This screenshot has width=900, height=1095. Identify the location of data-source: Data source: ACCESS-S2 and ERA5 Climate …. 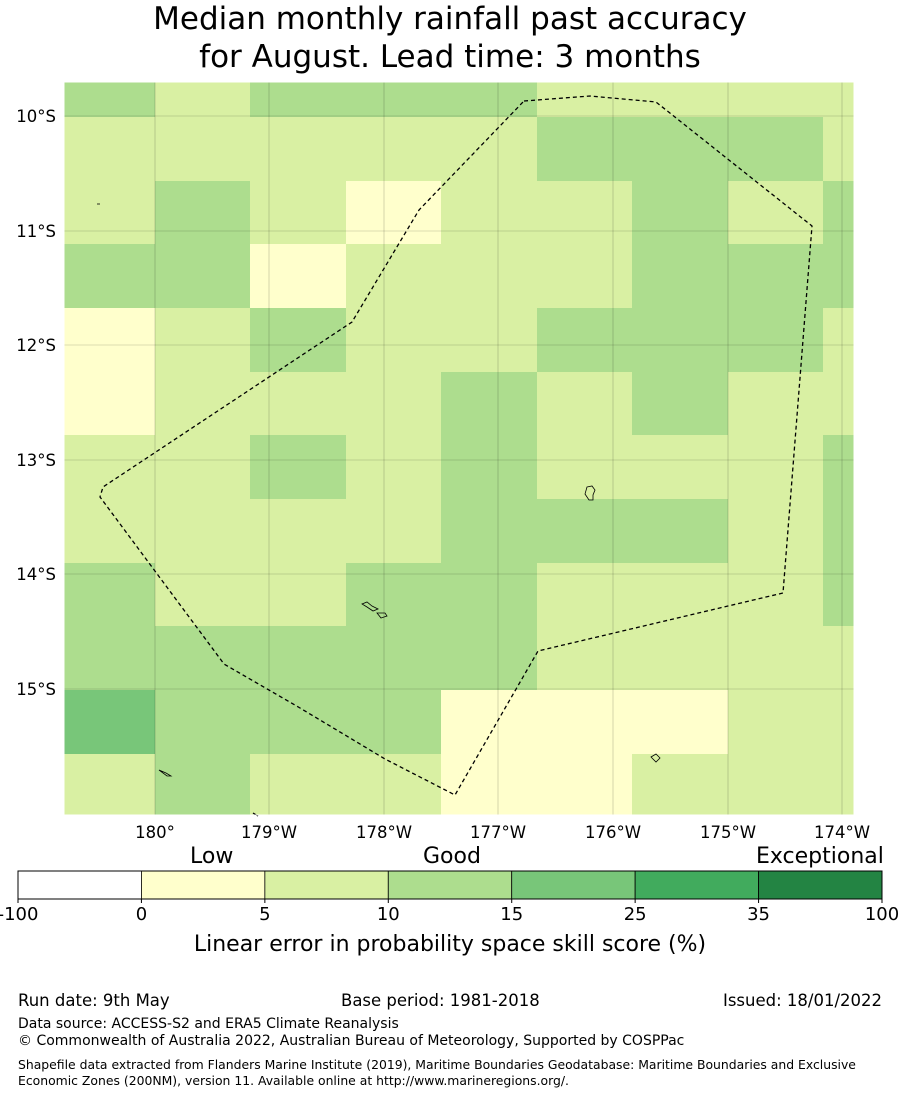
(208, 1024).